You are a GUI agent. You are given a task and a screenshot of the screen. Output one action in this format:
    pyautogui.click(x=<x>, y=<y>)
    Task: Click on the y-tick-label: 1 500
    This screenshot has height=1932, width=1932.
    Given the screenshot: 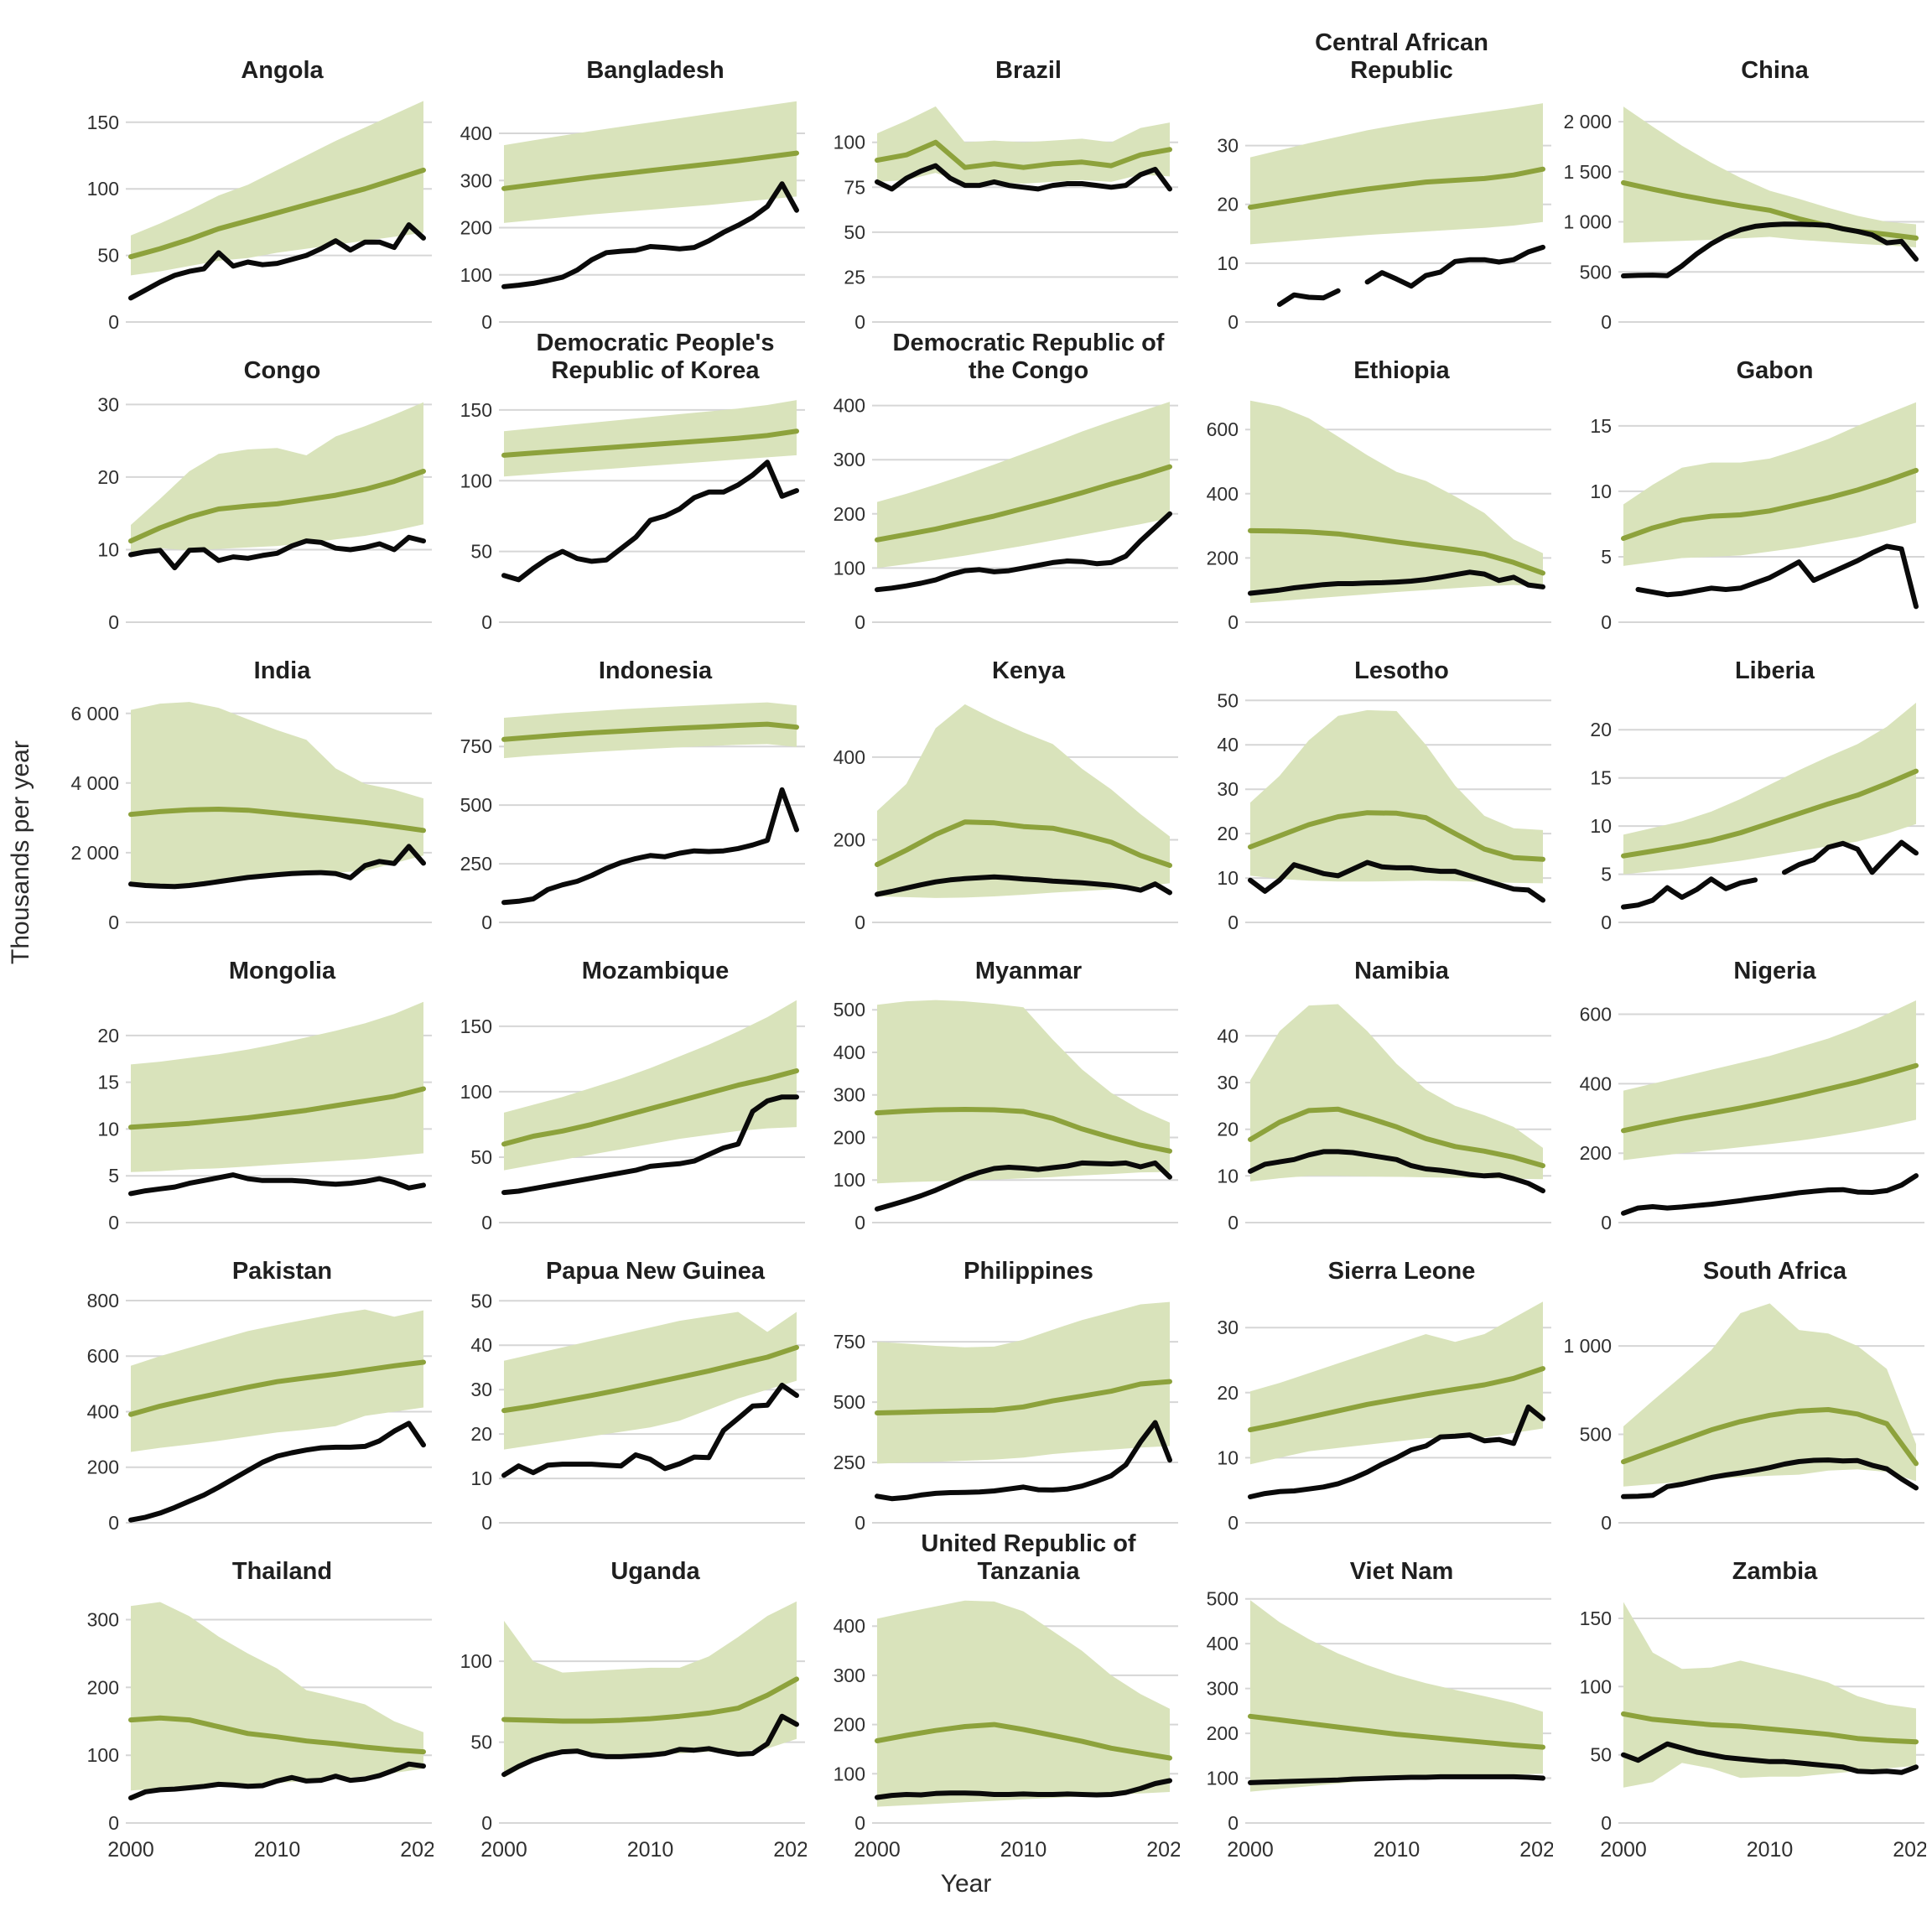 What is the action you would take?
    pyautogui.click(x=1587, y=172)
    